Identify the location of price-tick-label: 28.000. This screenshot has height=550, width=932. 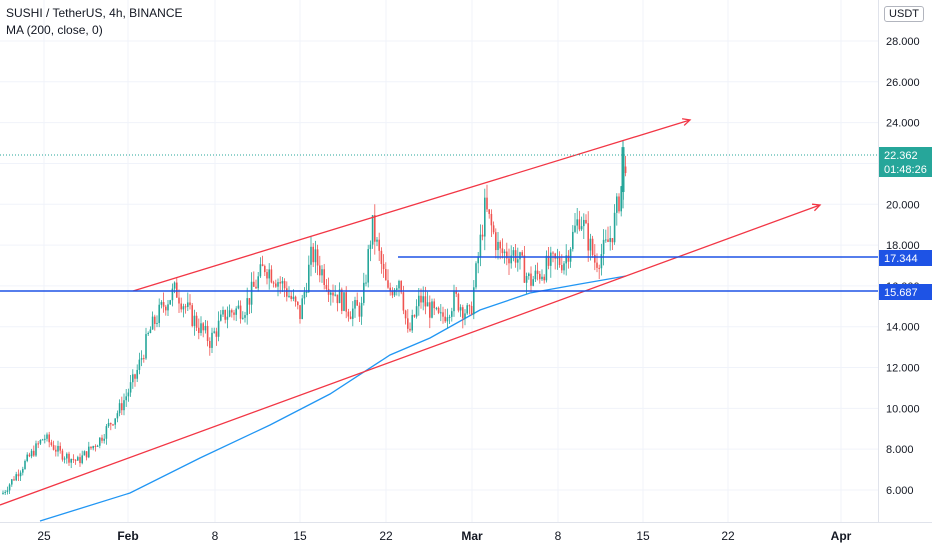
(903, 42).